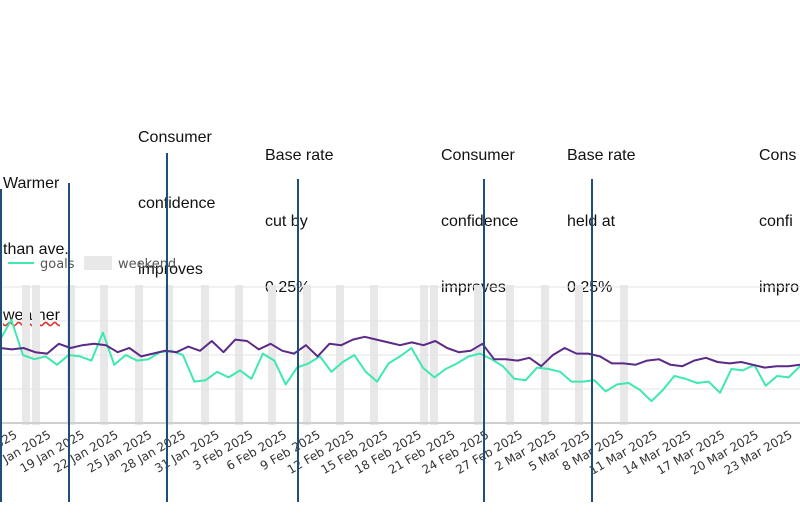  Describe the element at coordinates (286, 221) in the screenshot. I see `annotation-line: cut by` at that location.